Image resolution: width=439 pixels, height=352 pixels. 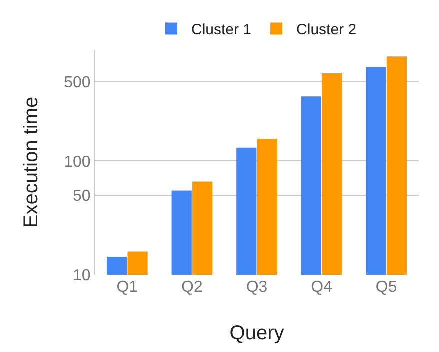 I want to click on x-axis-title: Query, so click(x=257, y=333).